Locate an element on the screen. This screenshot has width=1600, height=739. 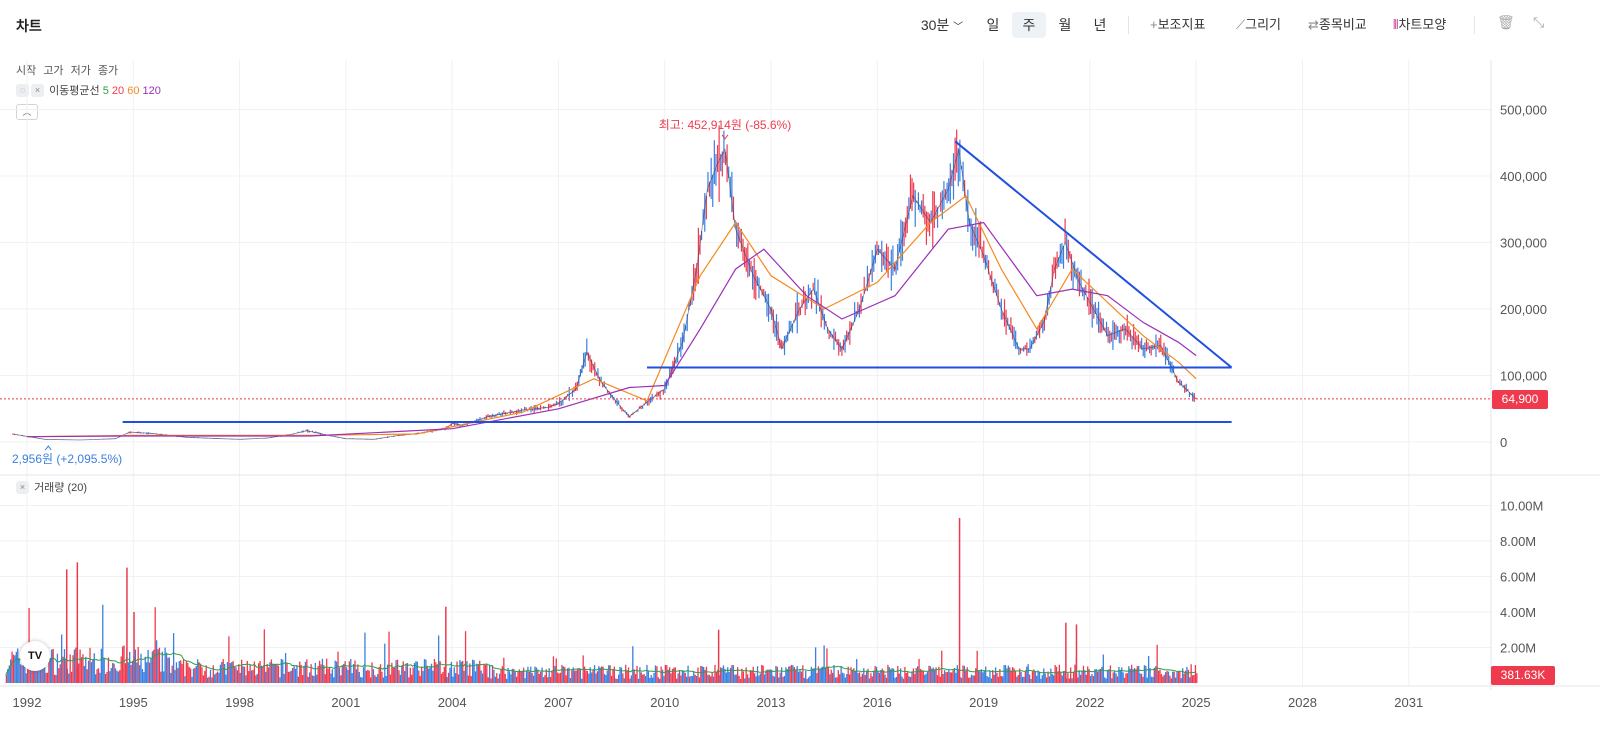
period-year: 년 is located at coordinates (1100, 25).